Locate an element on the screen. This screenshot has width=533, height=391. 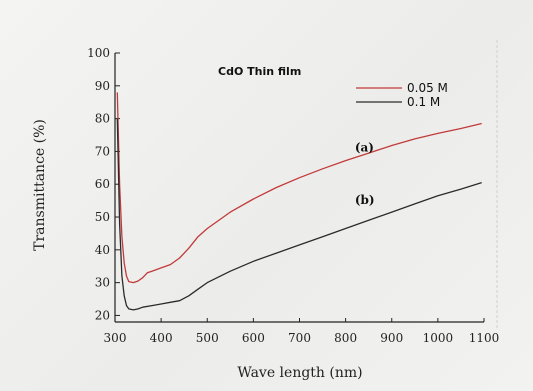
annotation-a: (a) is located at coordinates (364, 147).